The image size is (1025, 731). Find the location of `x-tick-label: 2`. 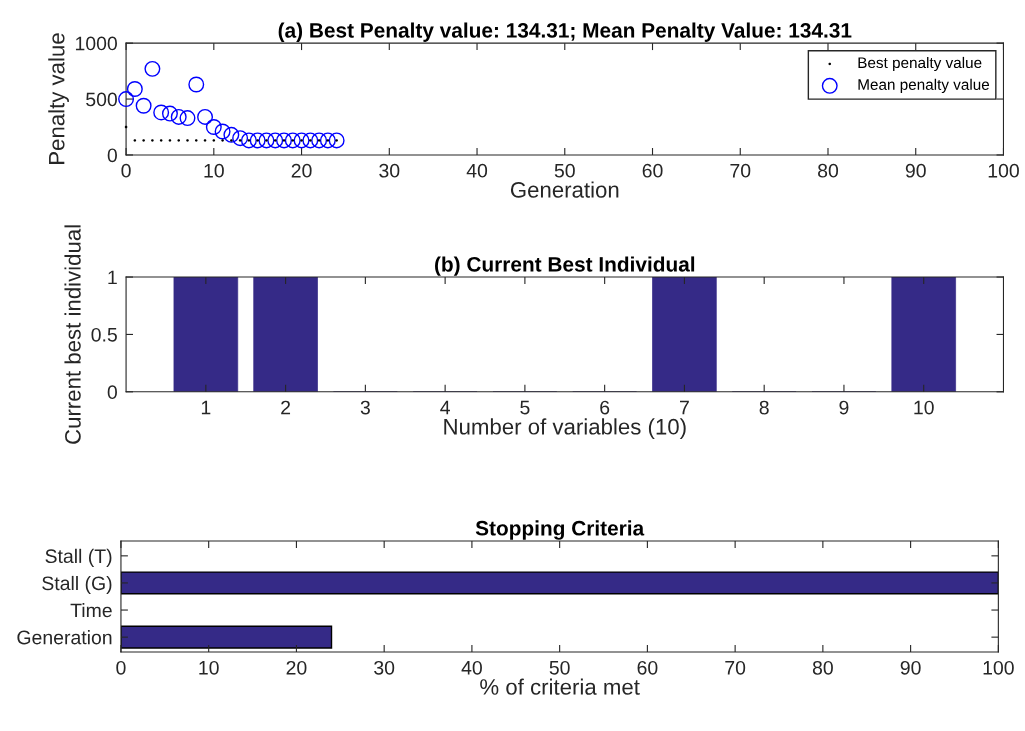

x-tick-label: 2 is located at coordinates (286, 407).